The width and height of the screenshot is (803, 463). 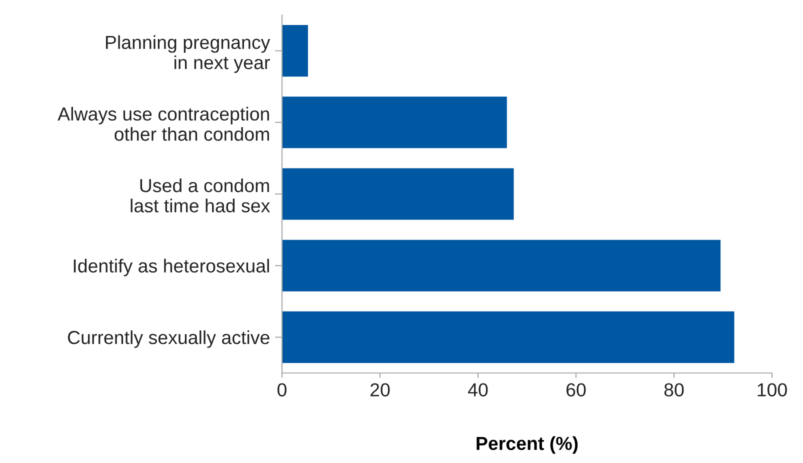 What do you see at coordinates (200, 195) in the screenshot?
I see `y-tick-label: Used a condom last time had sex` at bounding box center [200, 195].